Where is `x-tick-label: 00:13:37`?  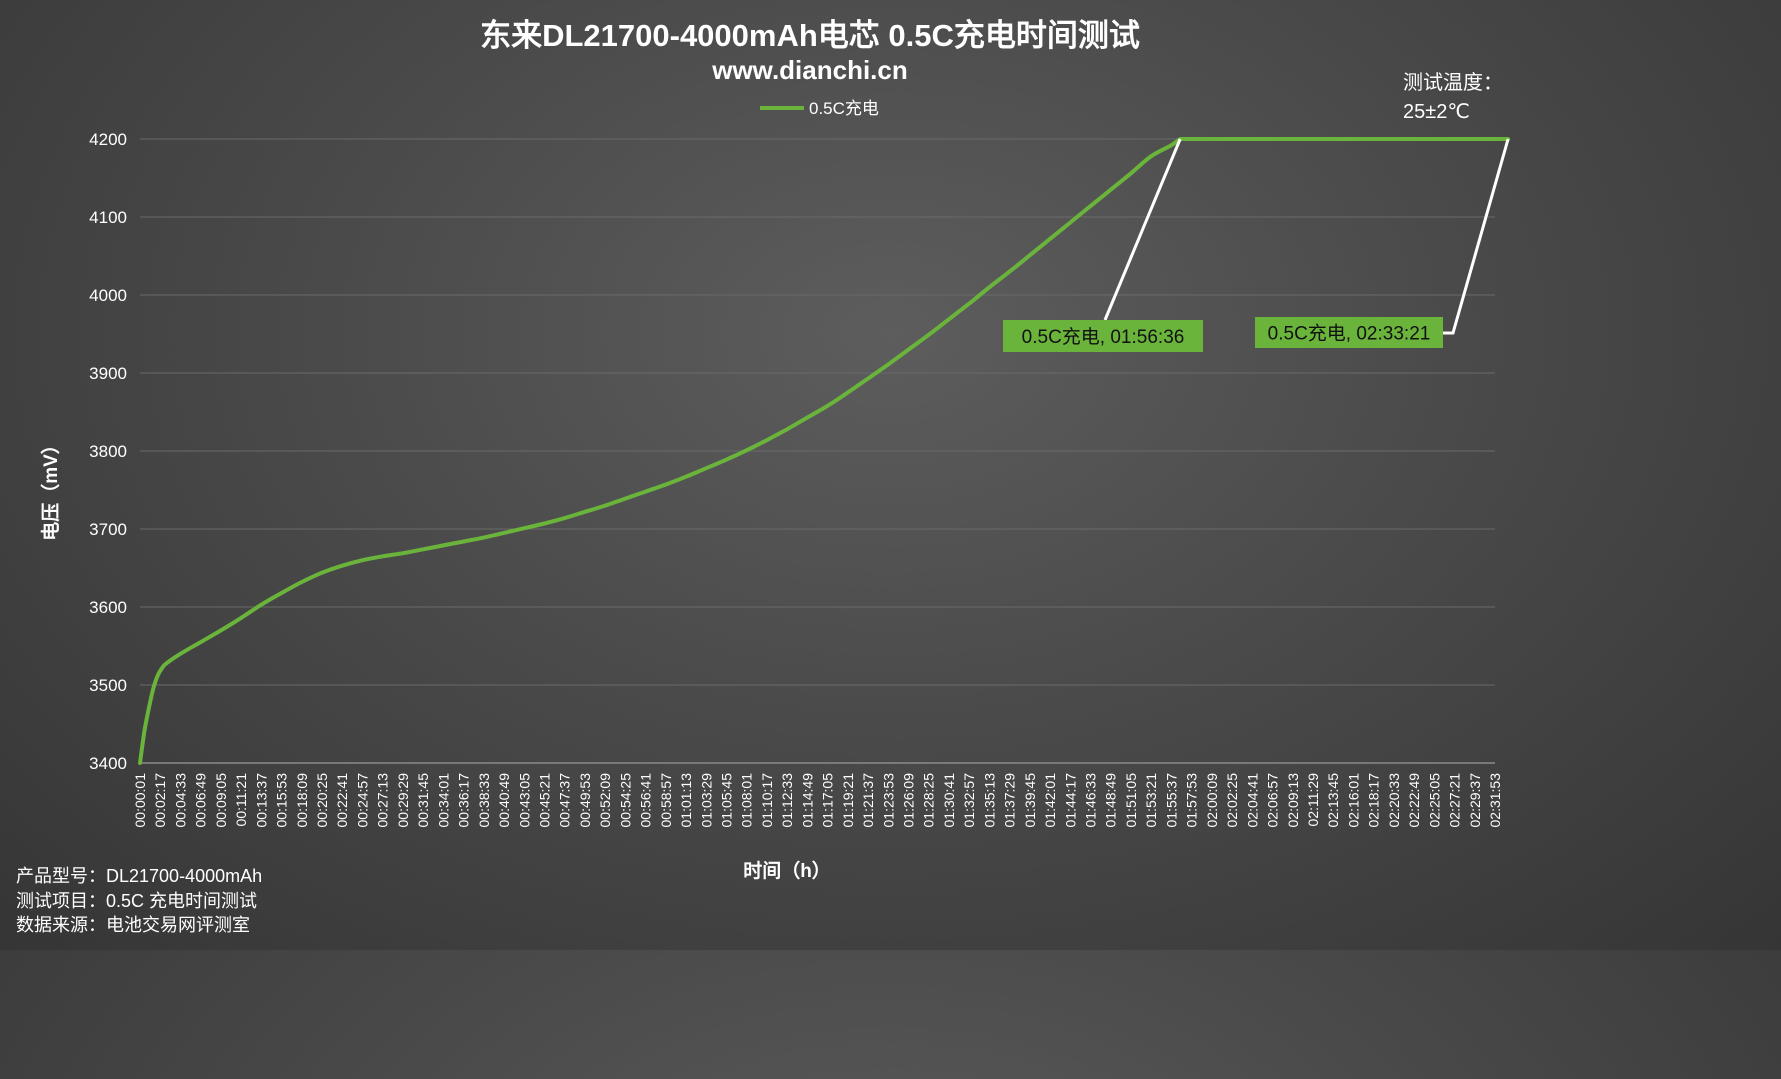 x-tick-label: 00:13:37 is located at coordinates (261, 800).